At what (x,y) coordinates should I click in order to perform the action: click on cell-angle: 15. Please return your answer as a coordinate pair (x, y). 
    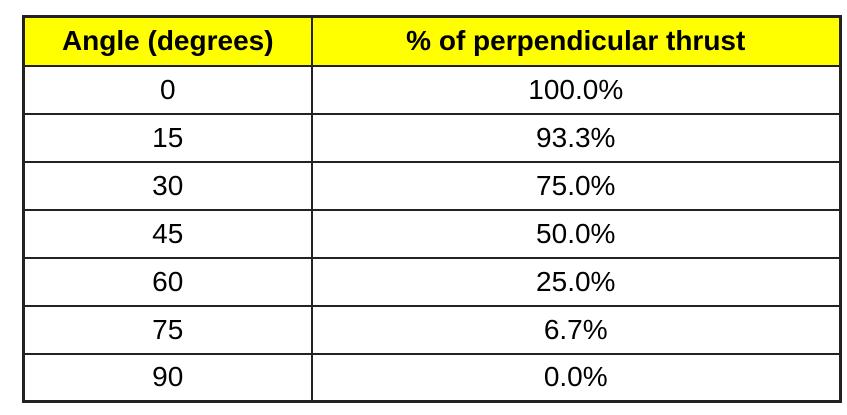
    Looking at the image, I should click on (167, 137).